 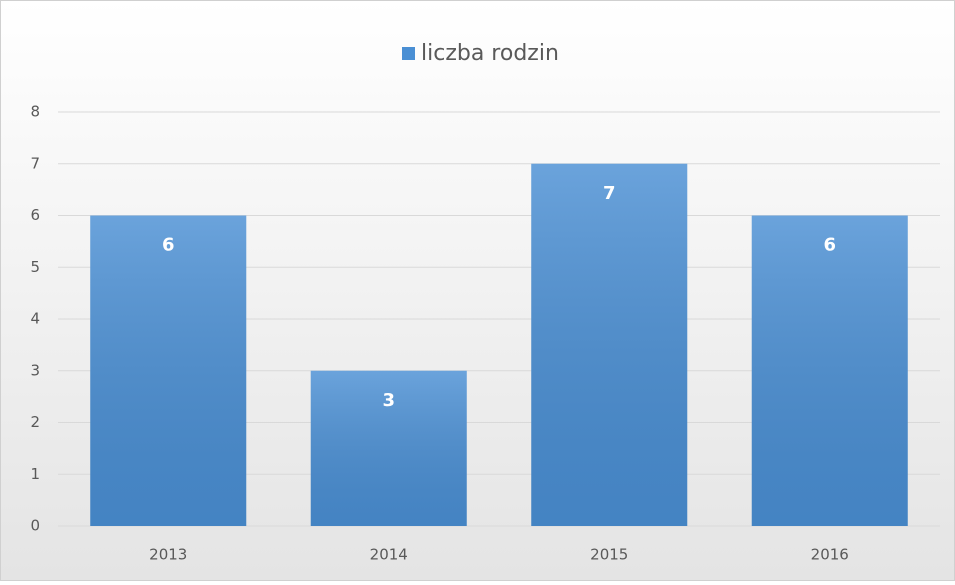 What do you see at coordinates (35, 474) in the screenshot?
I see `y-tick-label: 1` at bounding box center [35, 474].